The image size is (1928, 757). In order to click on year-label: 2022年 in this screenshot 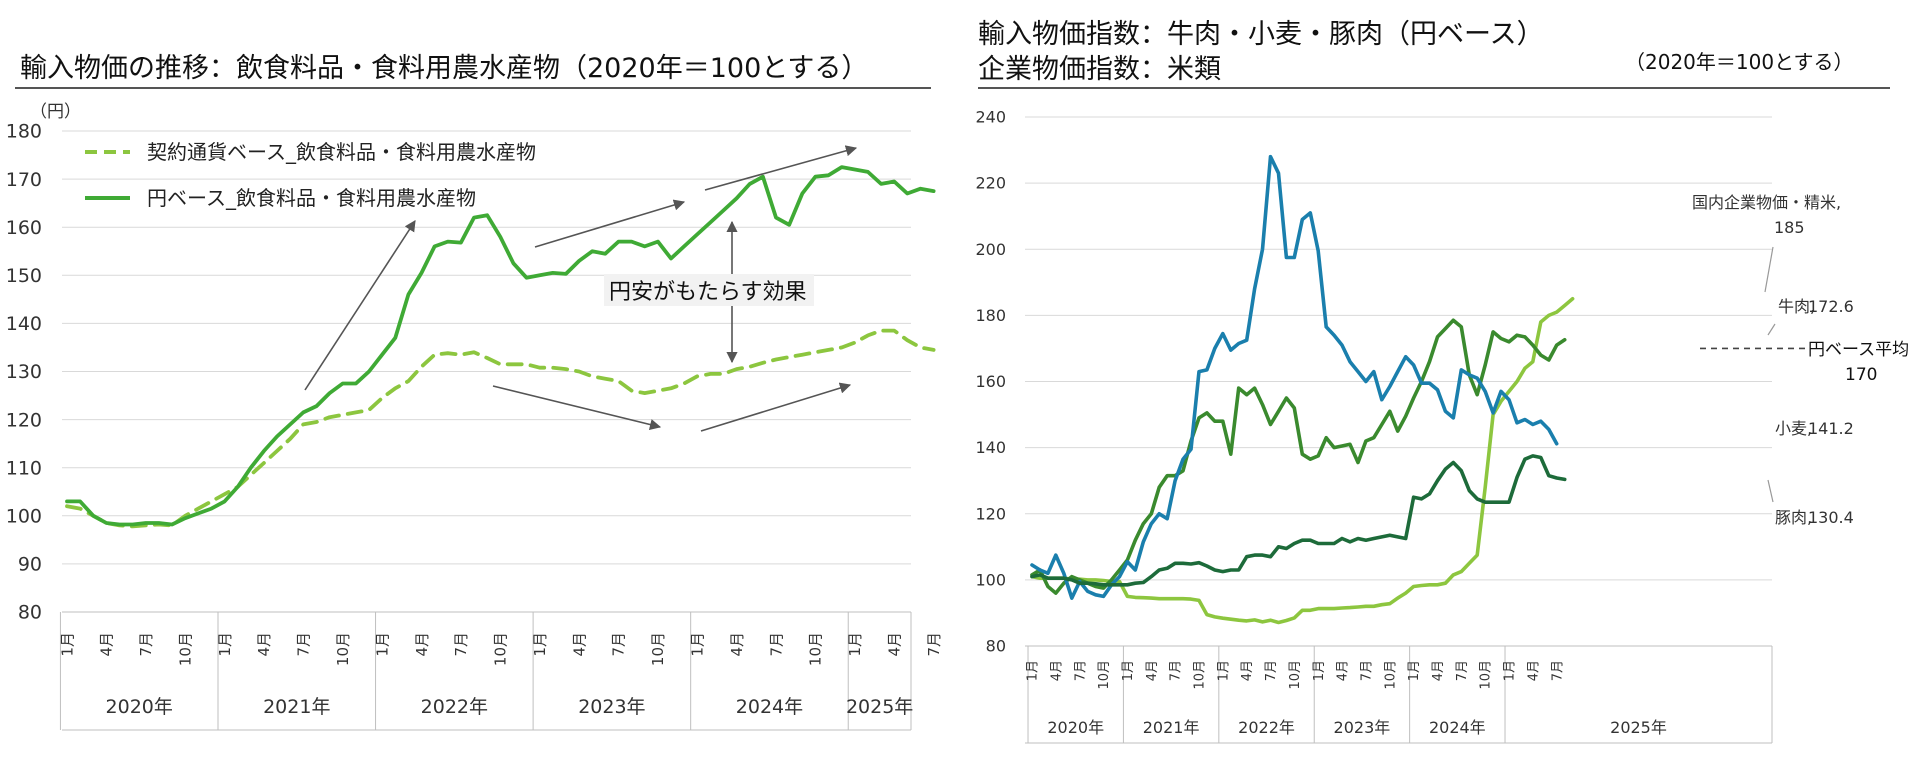, I will do `click(454, 707)`.